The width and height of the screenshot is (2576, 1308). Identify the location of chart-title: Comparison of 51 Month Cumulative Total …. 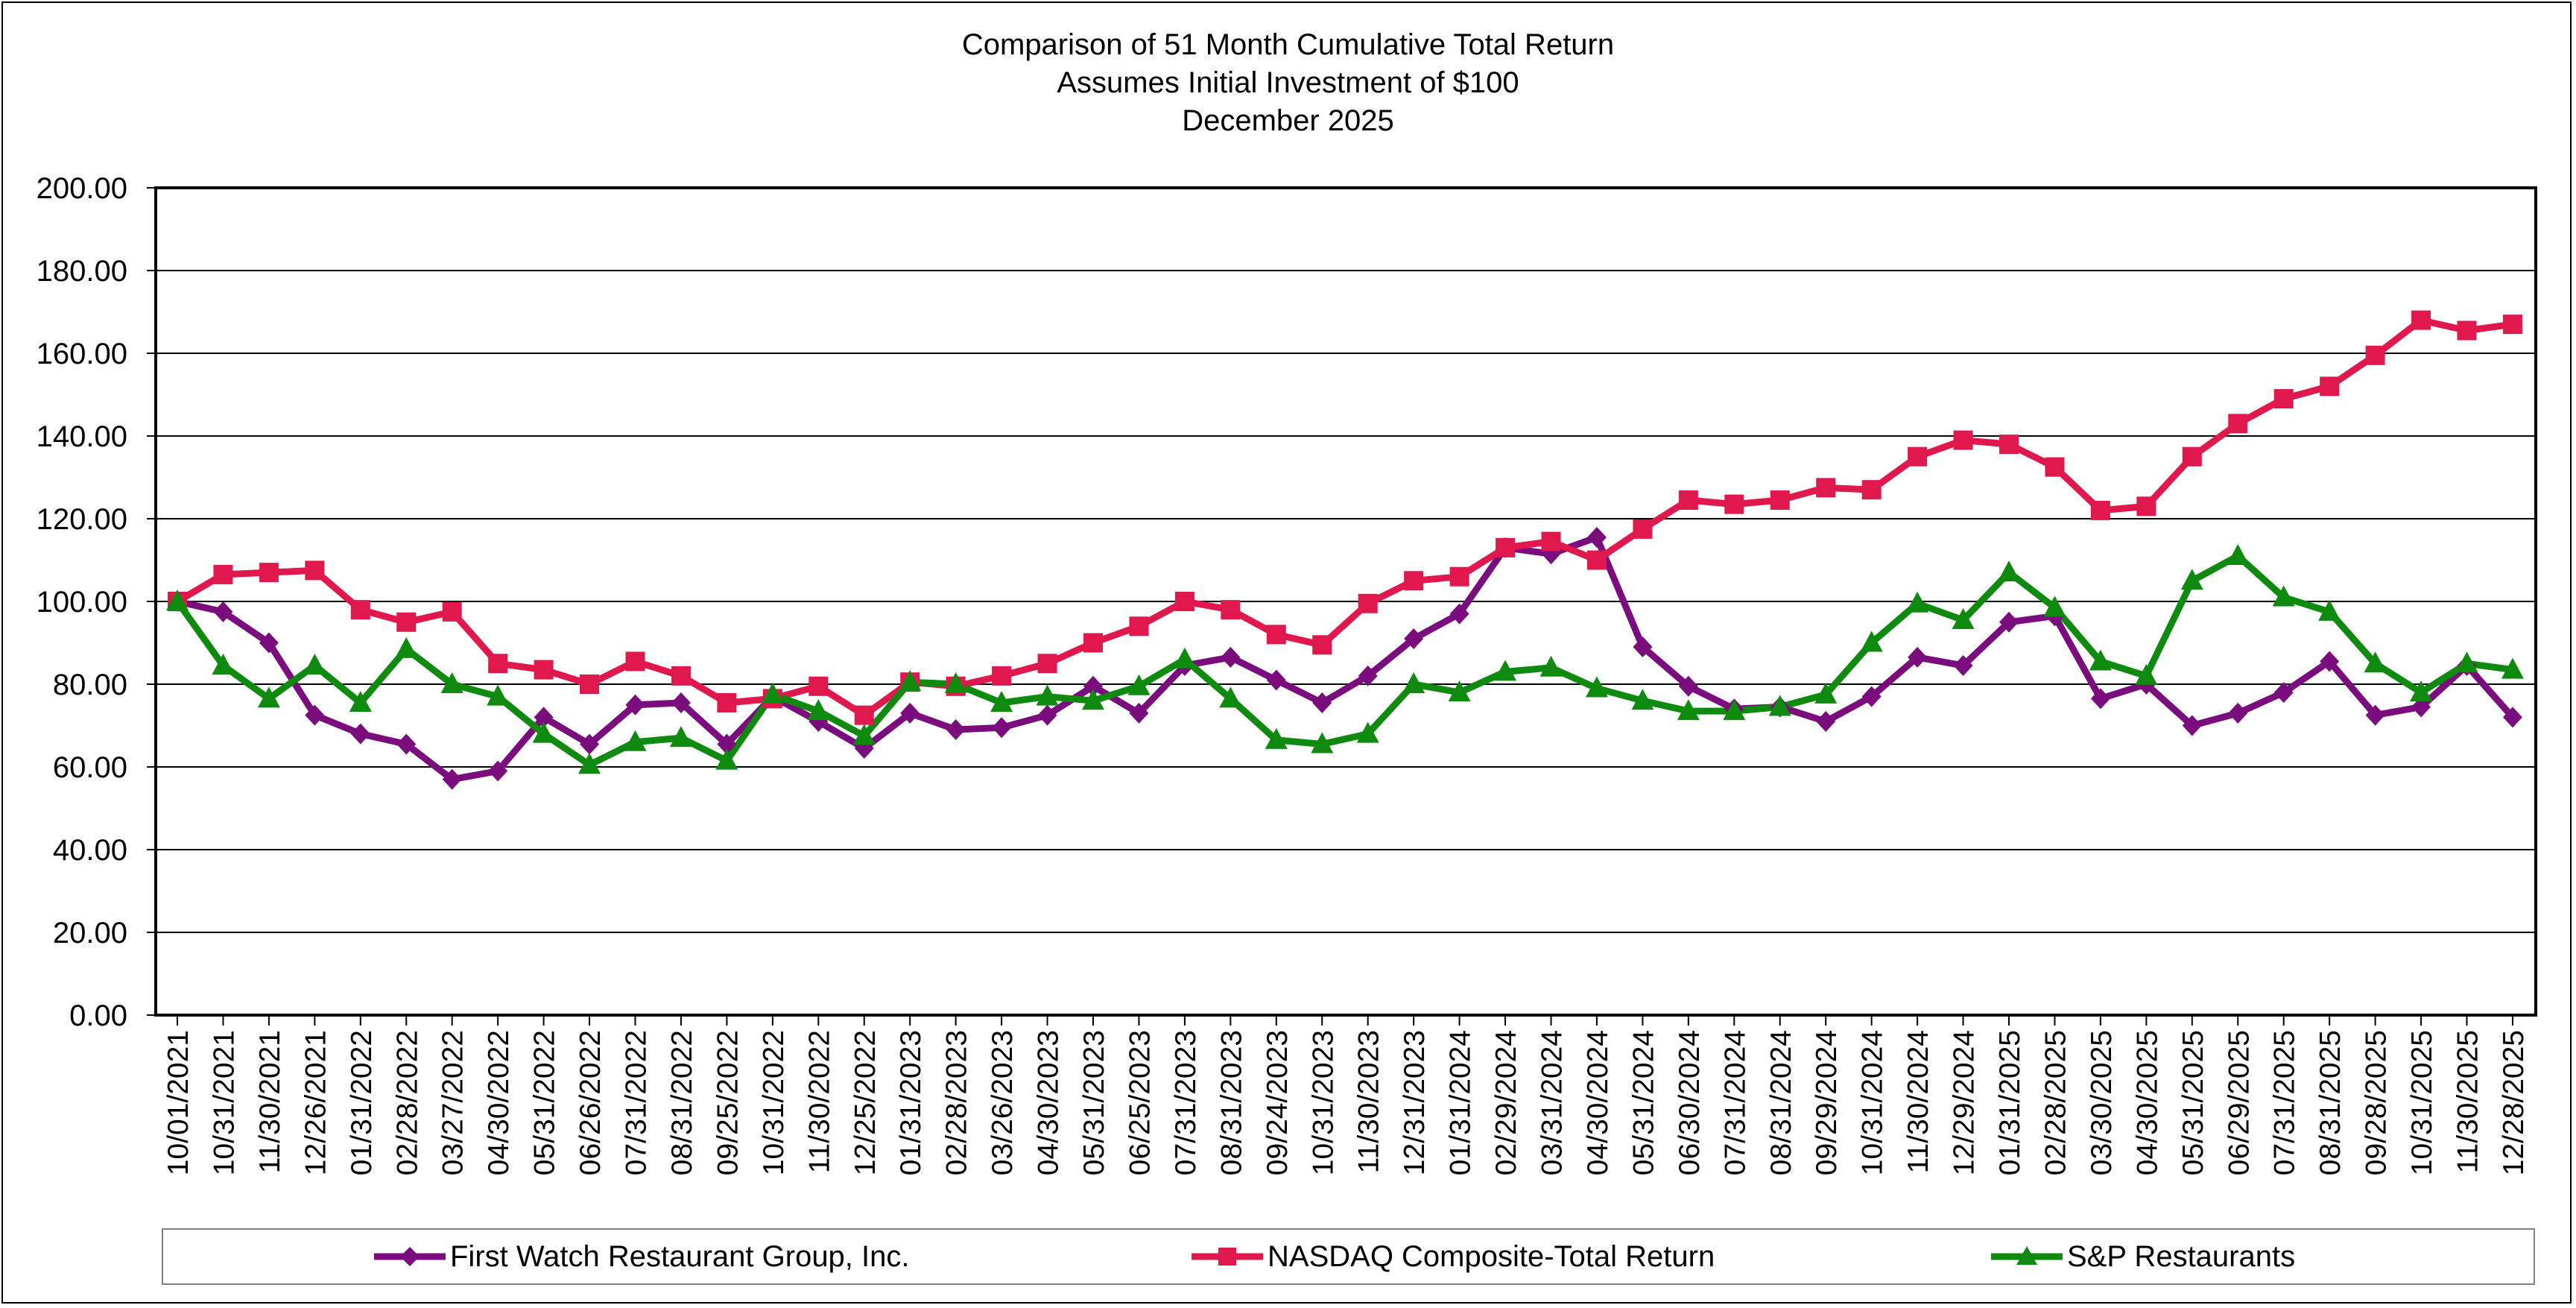
(1288, 44).